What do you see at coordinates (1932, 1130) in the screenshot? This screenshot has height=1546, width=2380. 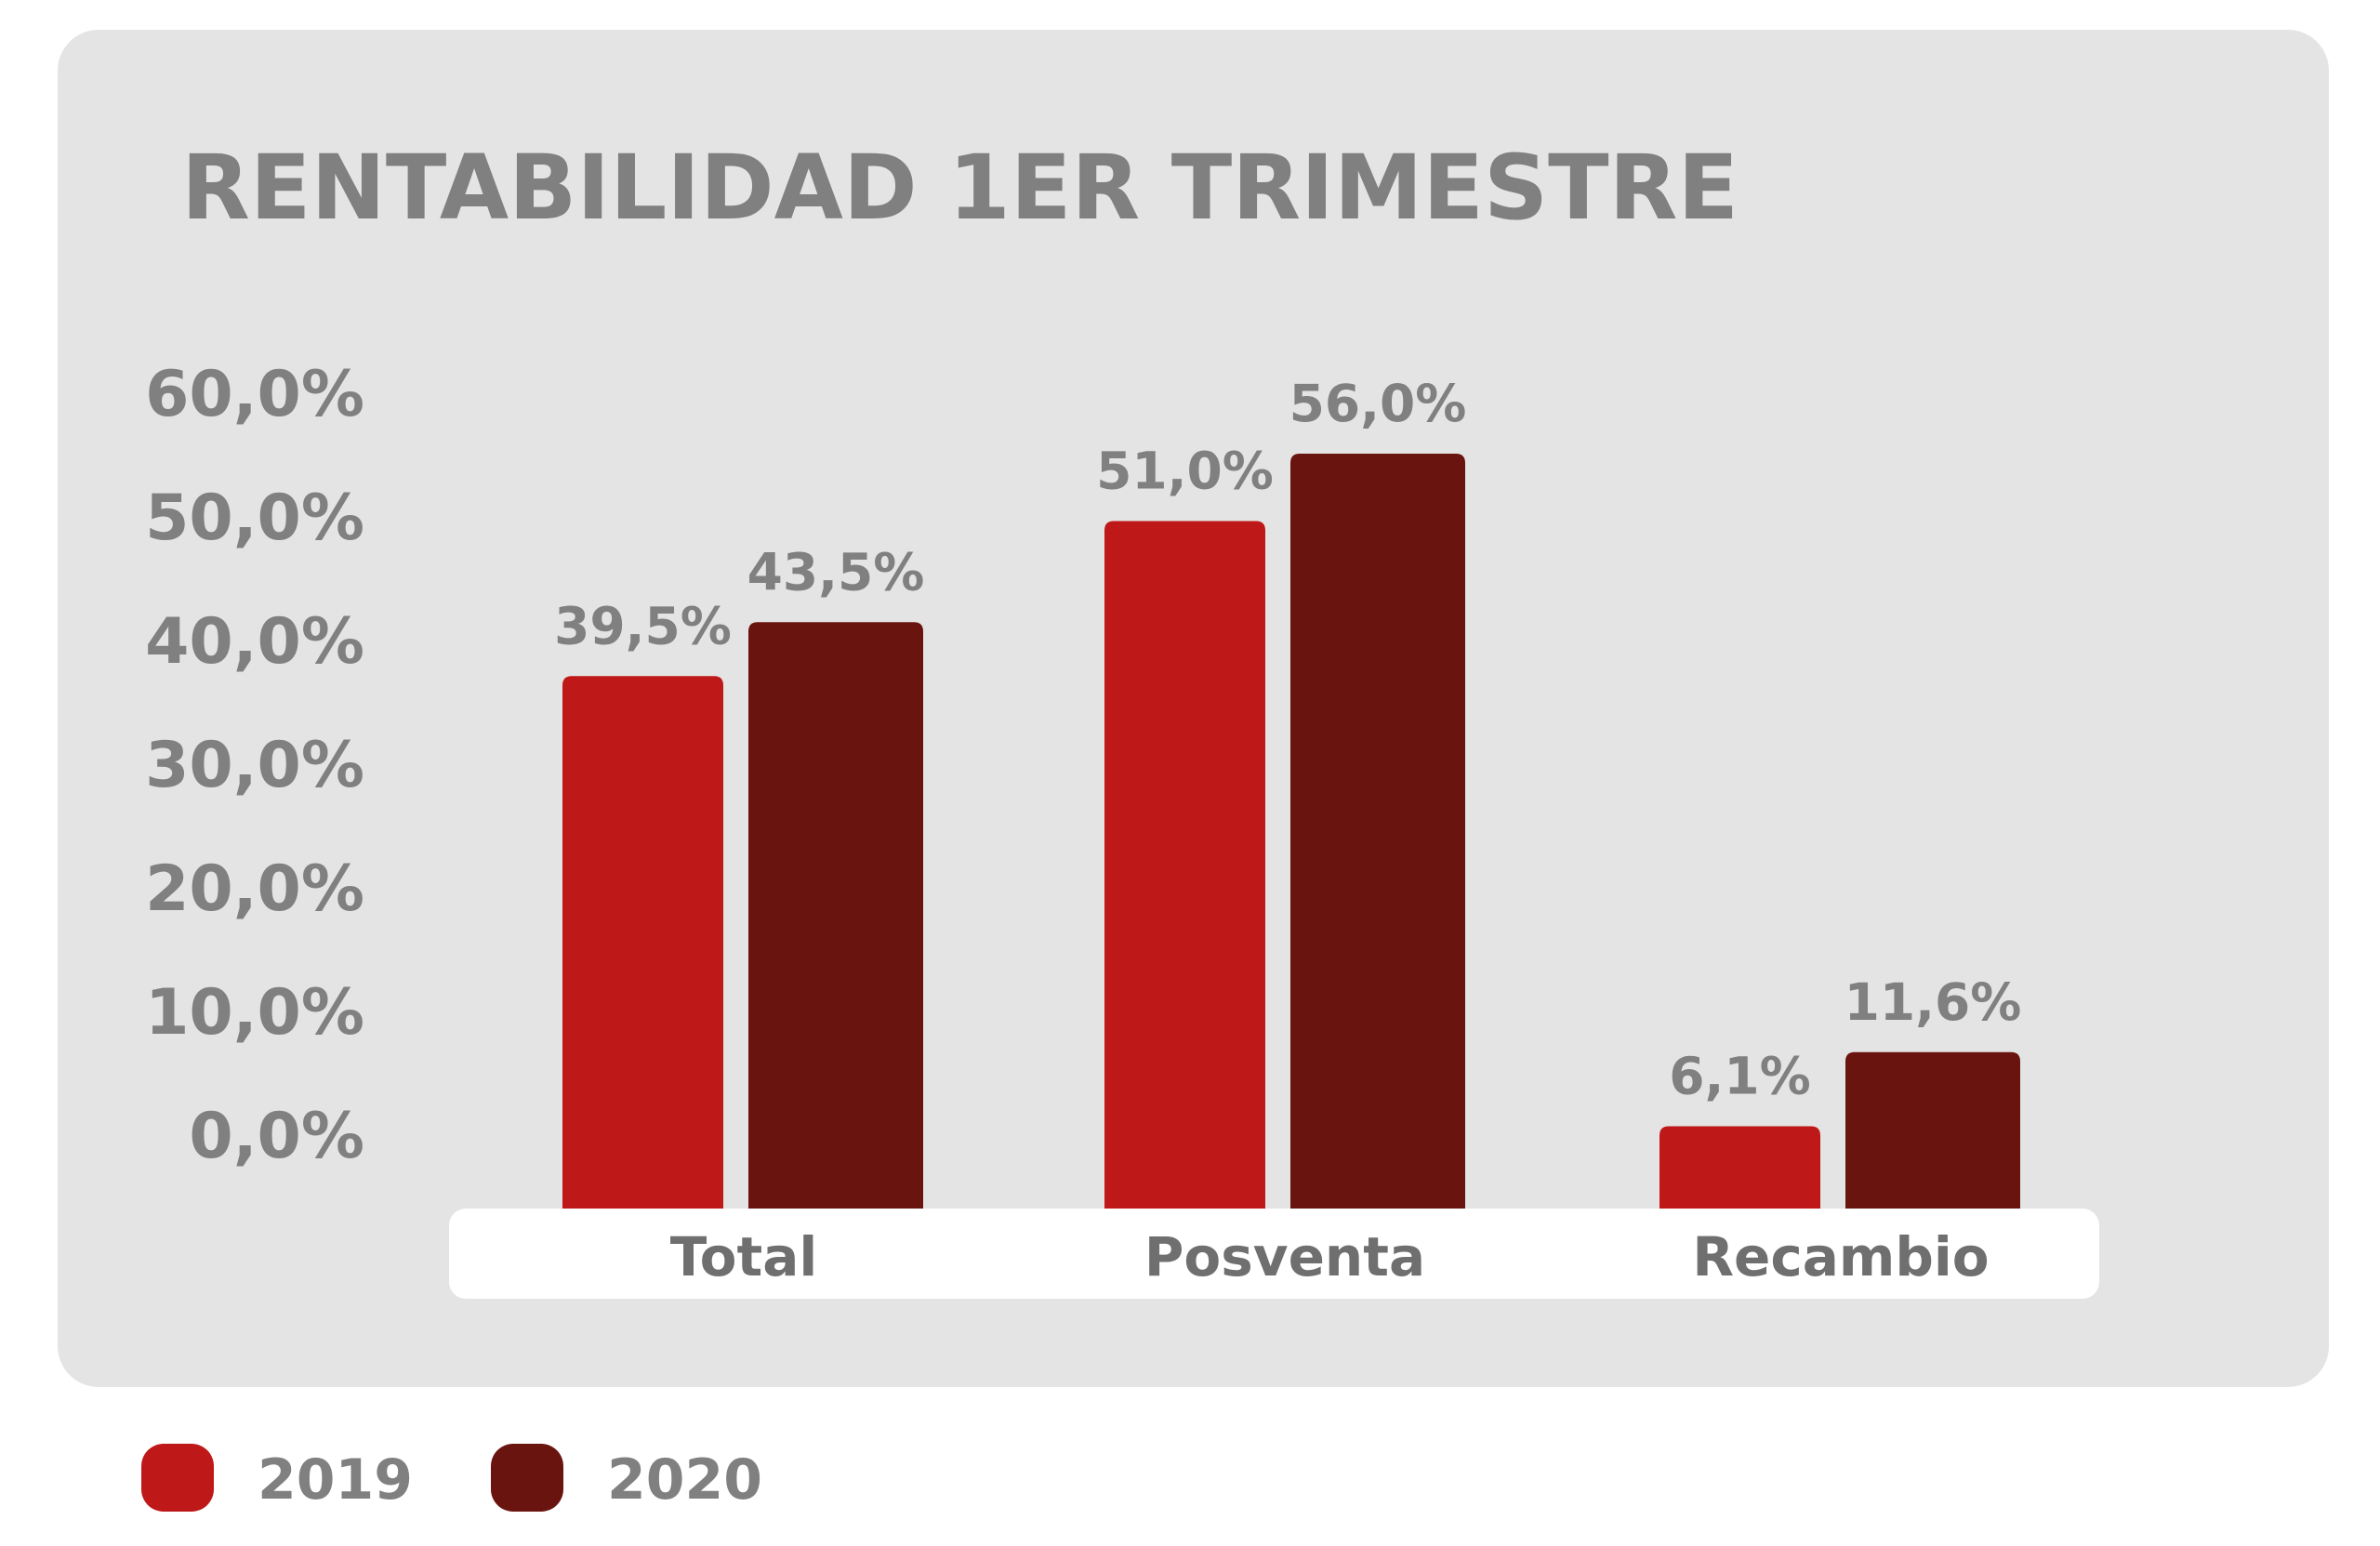 I see `bar-recambio-2020` at bounding box center [1932, 1130].